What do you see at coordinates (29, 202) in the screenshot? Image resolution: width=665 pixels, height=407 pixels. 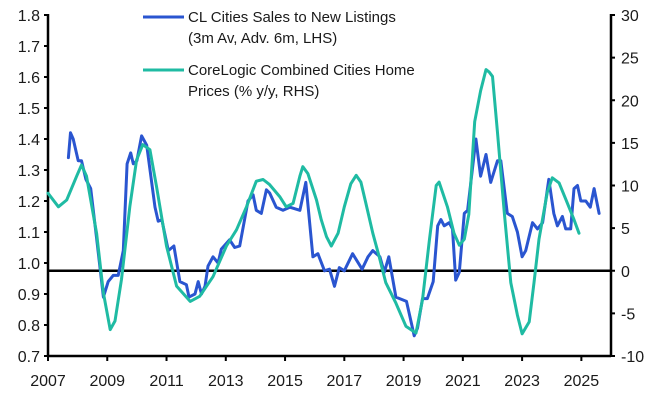 I see `left-axis-tick-label: 1.2` at bounding box center [29, 202].